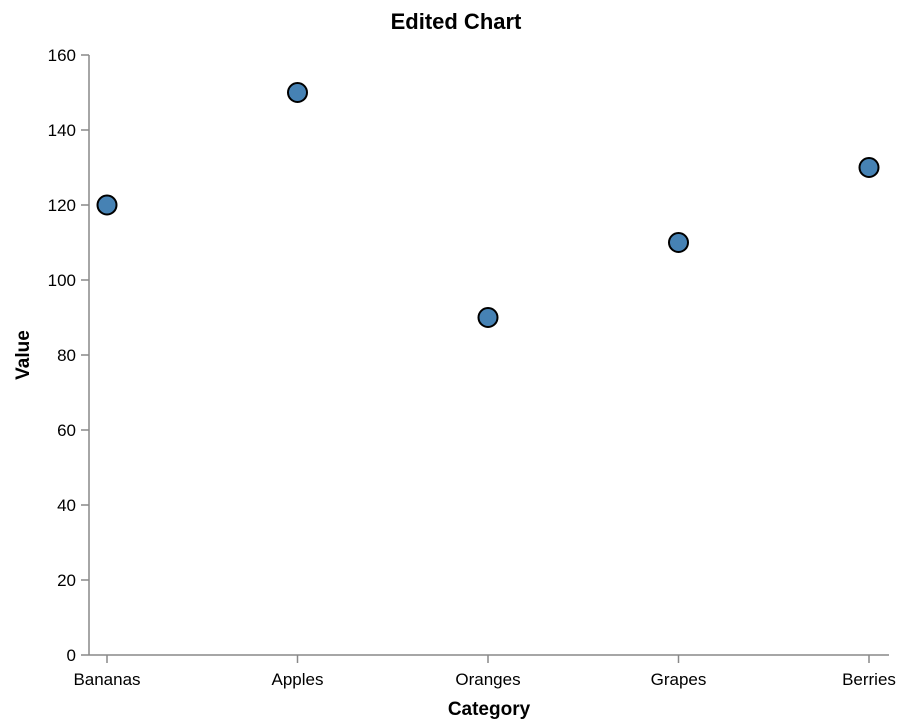 The height and width of the screenshot is (728, 912). What do you see at coordinates (62, 280) in the screenshot?
I see `y-tick-label: 100` at bounding box center [62, 280].